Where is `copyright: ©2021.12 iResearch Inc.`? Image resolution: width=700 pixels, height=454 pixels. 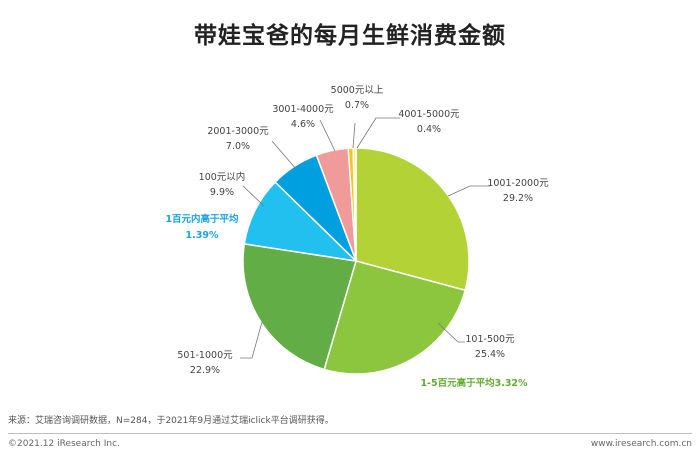
copyright: ©2021.12 iResearch Inc. is located at coordinates (64, 444).